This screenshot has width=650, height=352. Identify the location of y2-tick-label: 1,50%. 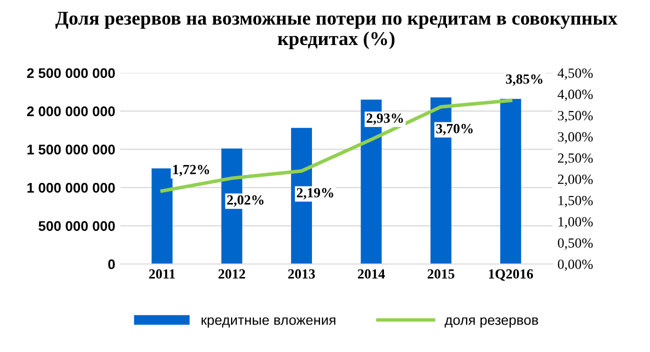
(575, 202).